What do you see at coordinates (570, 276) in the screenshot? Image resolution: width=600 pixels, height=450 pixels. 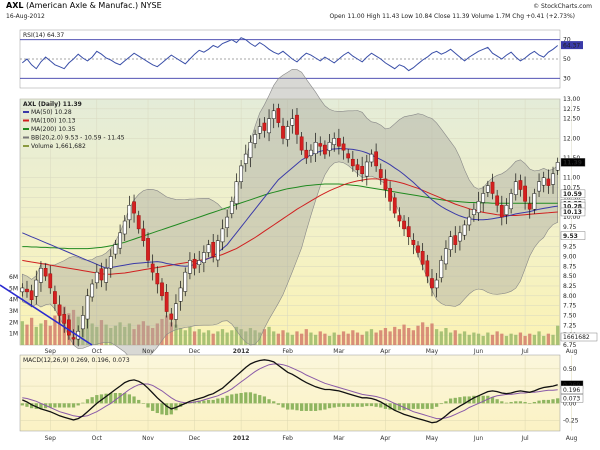 I see `price-tick-label: 8.50` at bounding box center [570, 276].